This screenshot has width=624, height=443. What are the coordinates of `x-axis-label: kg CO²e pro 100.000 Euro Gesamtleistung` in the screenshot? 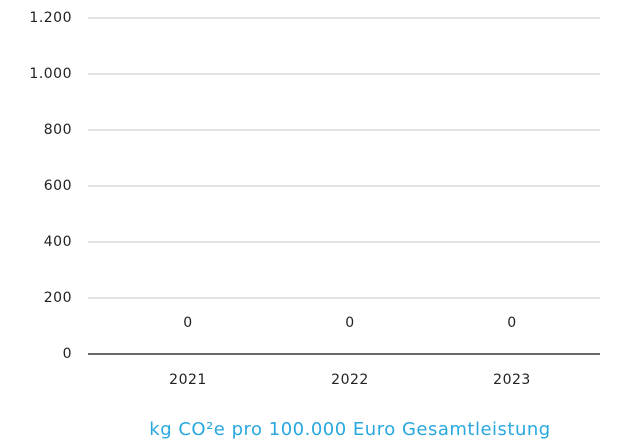 It's located at (349, 429).